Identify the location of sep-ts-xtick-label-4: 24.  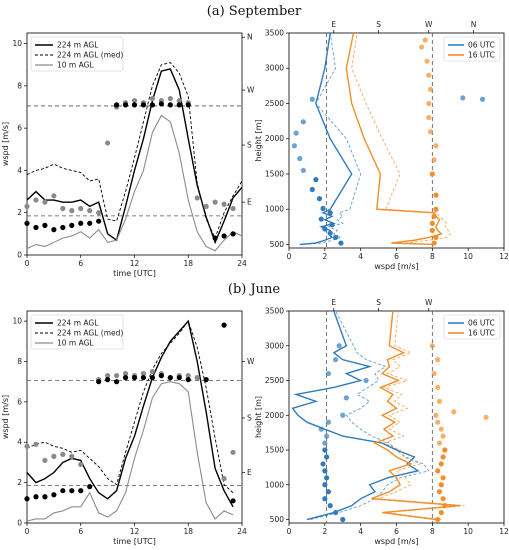
(242, 263).